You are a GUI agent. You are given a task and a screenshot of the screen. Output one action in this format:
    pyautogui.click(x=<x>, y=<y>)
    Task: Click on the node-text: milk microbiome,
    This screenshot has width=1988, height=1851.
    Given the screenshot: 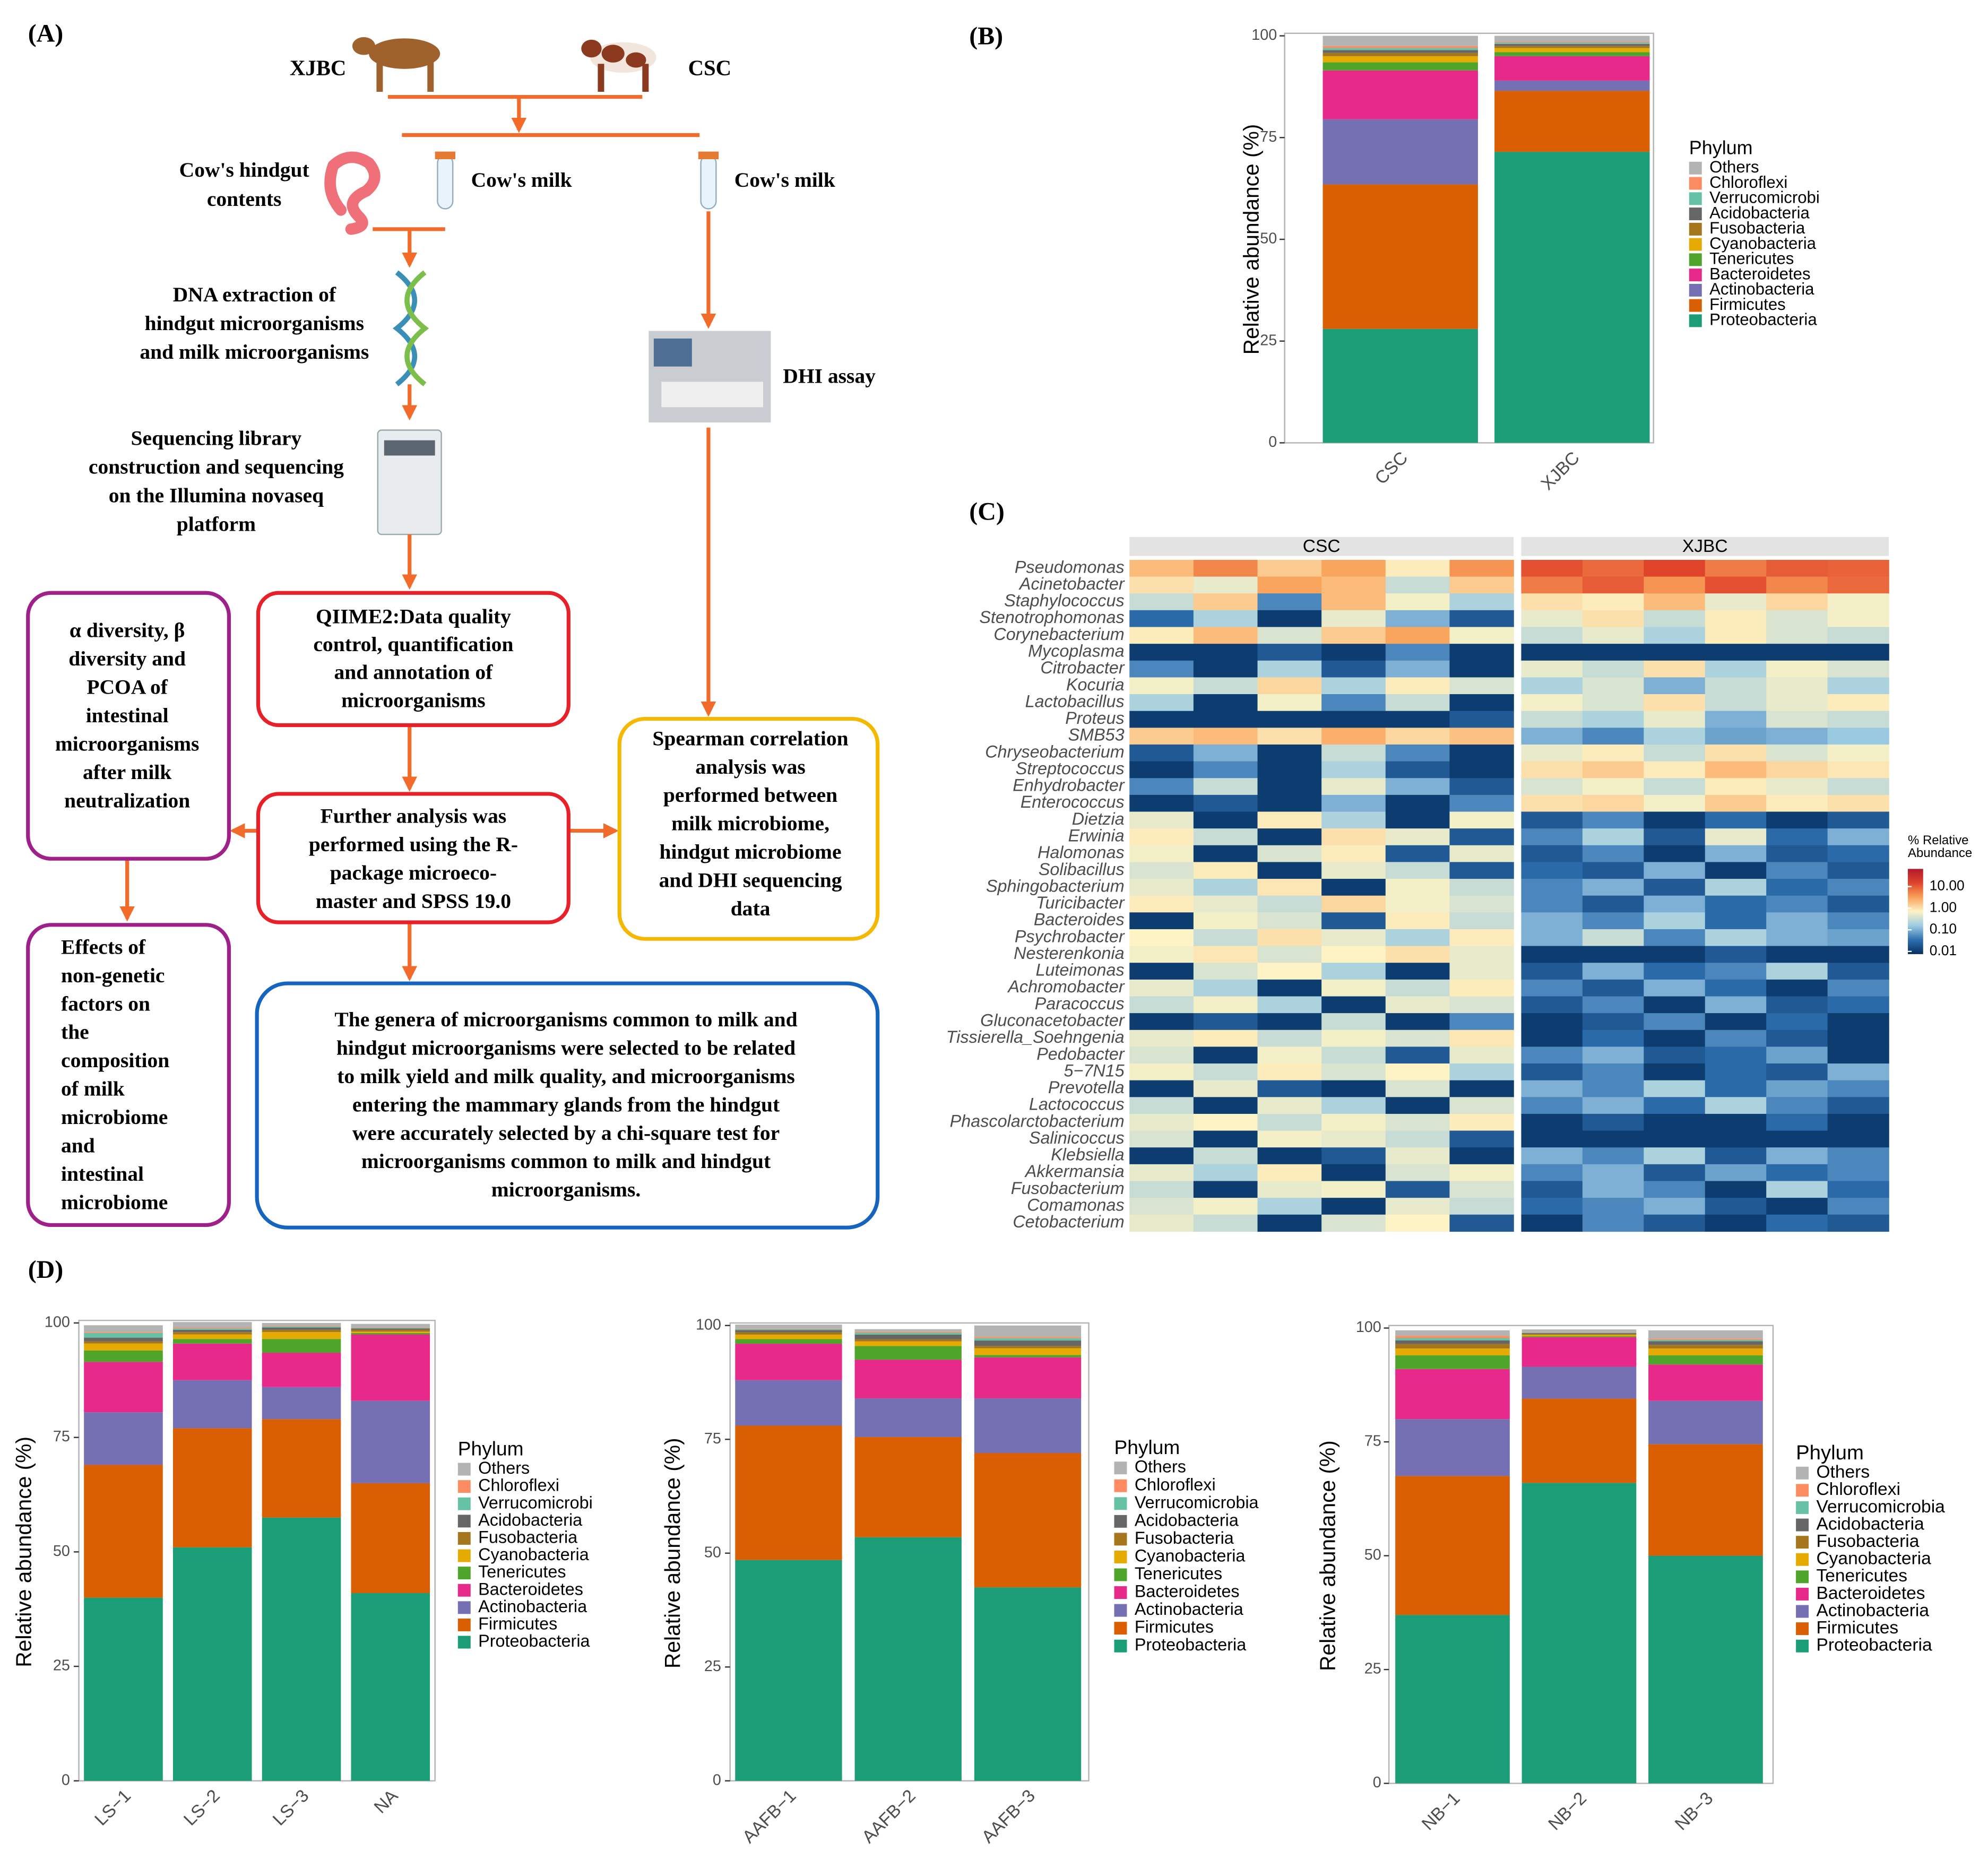 What is the action you would take?
    pyautogui.click(x=750, y=823)
    